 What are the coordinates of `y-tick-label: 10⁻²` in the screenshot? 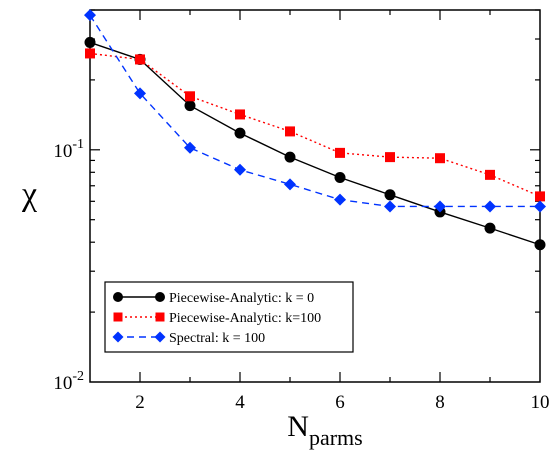 It's located at (68, 381).